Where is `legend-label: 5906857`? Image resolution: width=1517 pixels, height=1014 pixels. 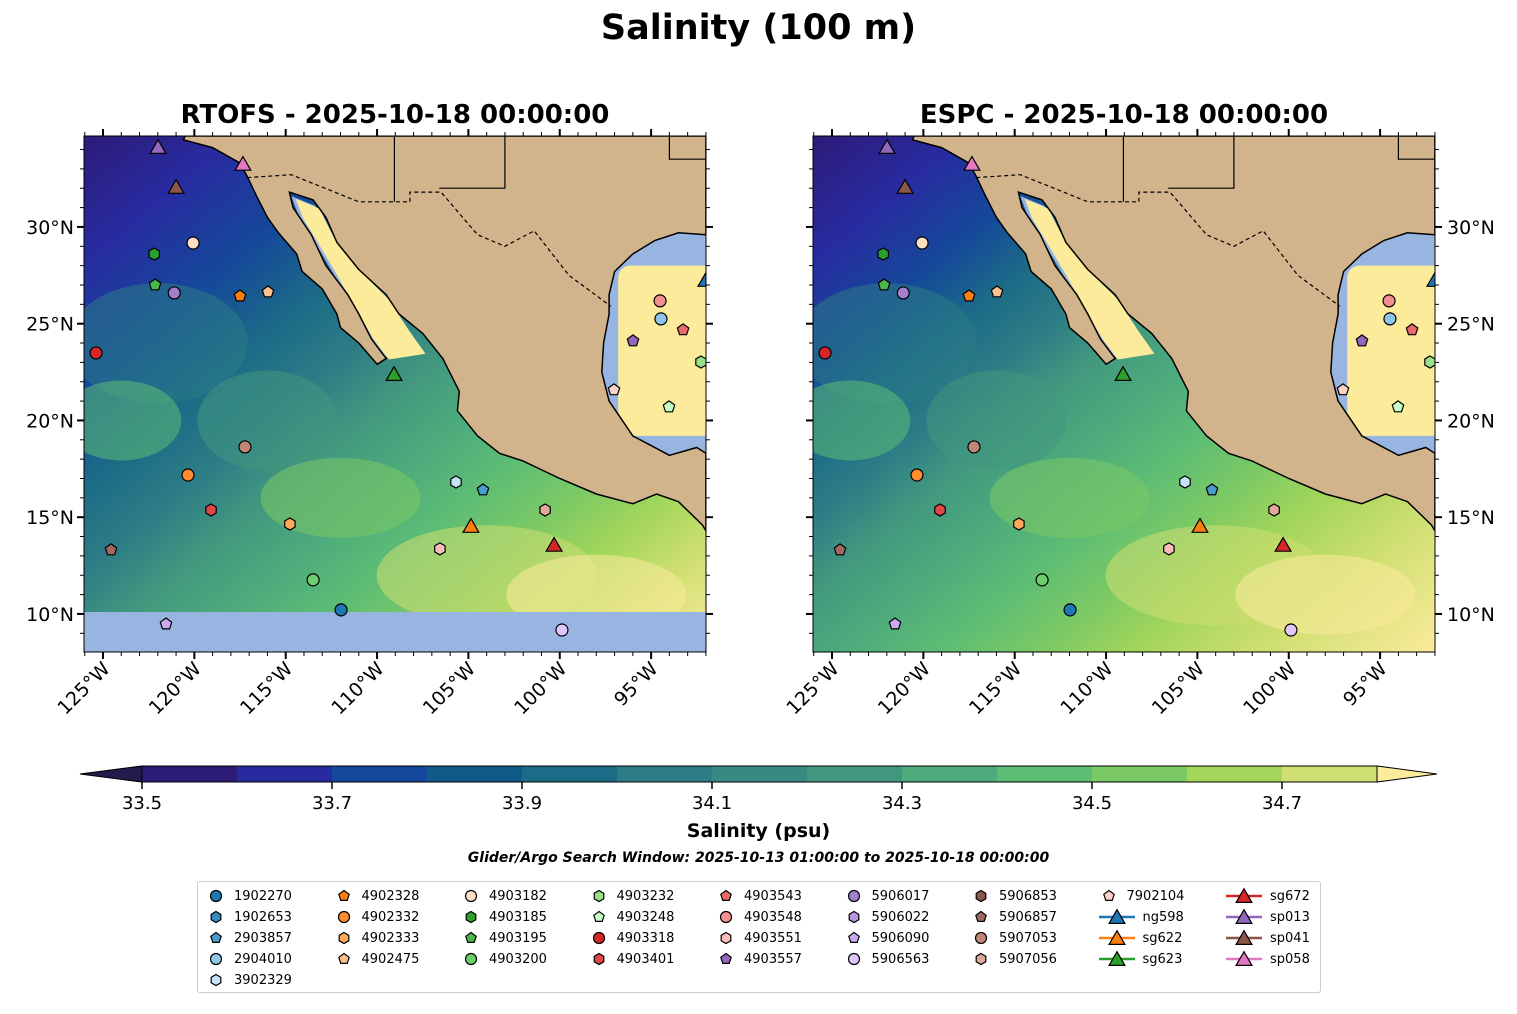
legend-label: 5906857 is located at coordinates (1028, 917).